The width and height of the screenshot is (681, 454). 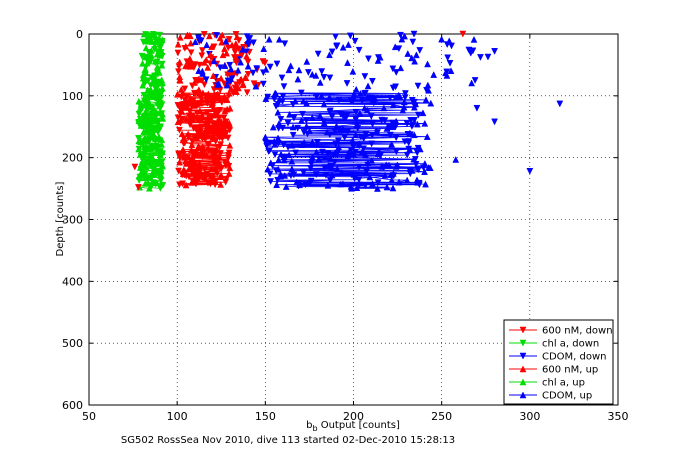 I want to click on legend-entry: chl a, down, so click(x=554, y=344).